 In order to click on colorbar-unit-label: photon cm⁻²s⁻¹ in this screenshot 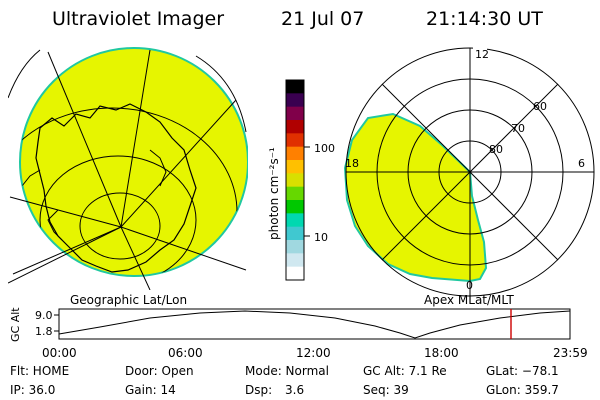, I will do `click(274, 193)`.